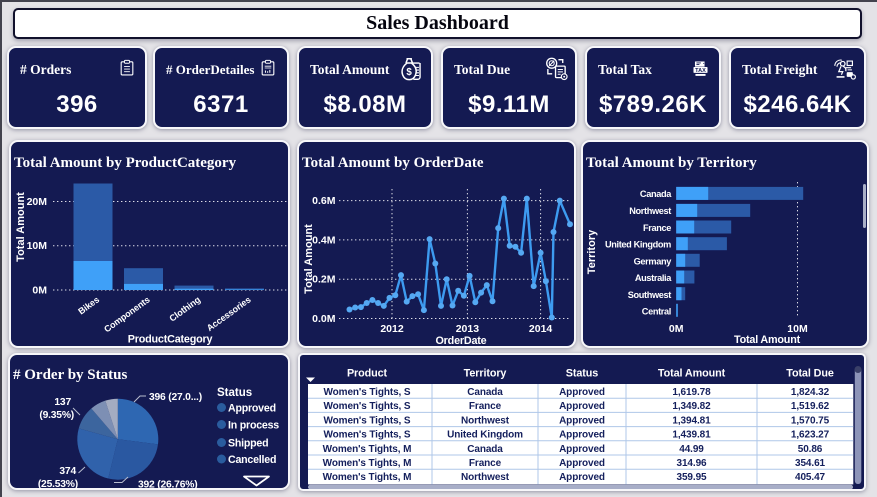  I want to click on svg-text: Total Amount by Territory, so click(671, 163).